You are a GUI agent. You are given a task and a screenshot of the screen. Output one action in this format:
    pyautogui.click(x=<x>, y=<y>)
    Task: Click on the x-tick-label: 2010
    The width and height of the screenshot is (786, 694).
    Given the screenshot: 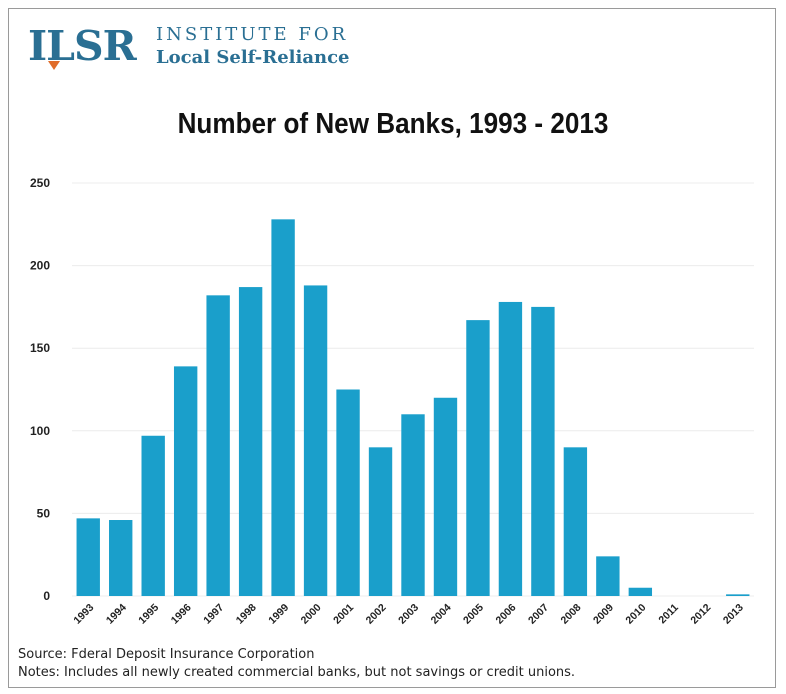 What is the action you would take?
    pyautogui.click(x=635, y=614)
    